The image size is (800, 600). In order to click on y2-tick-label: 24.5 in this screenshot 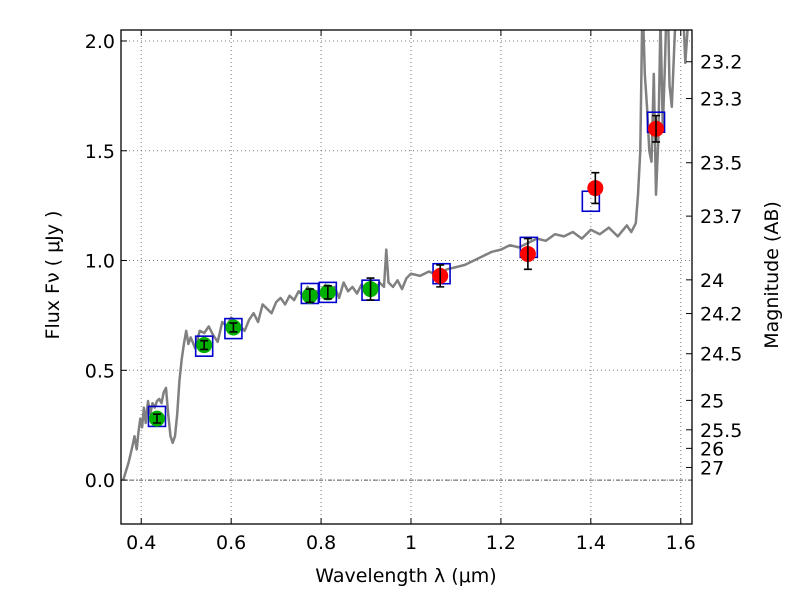, I will do `click(721, 355)`.